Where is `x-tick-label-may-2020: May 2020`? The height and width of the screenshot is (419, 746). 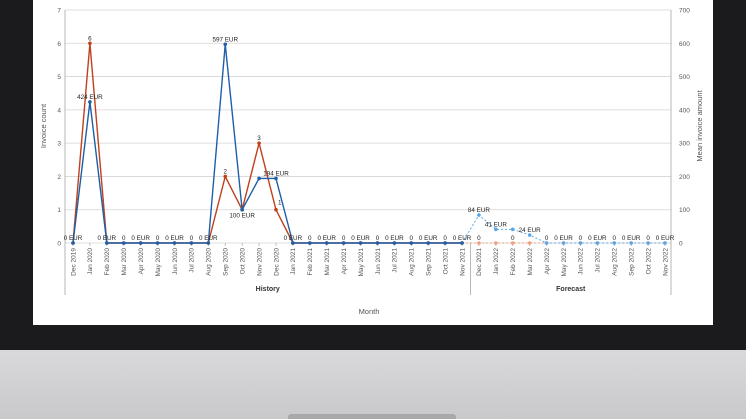
x-tick-label-may-2020: May 2020 is located at coordinates (158, 262).